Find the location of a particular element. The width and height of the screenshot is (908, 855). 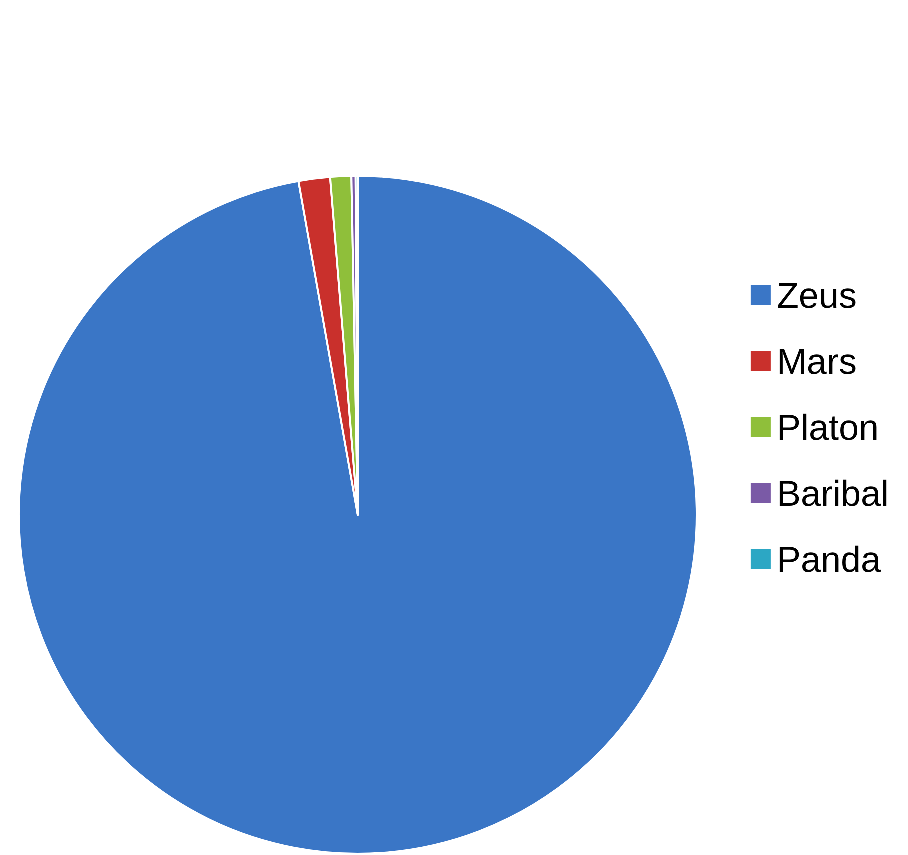

legend-label: Platon is located at coordinates (828, 427).